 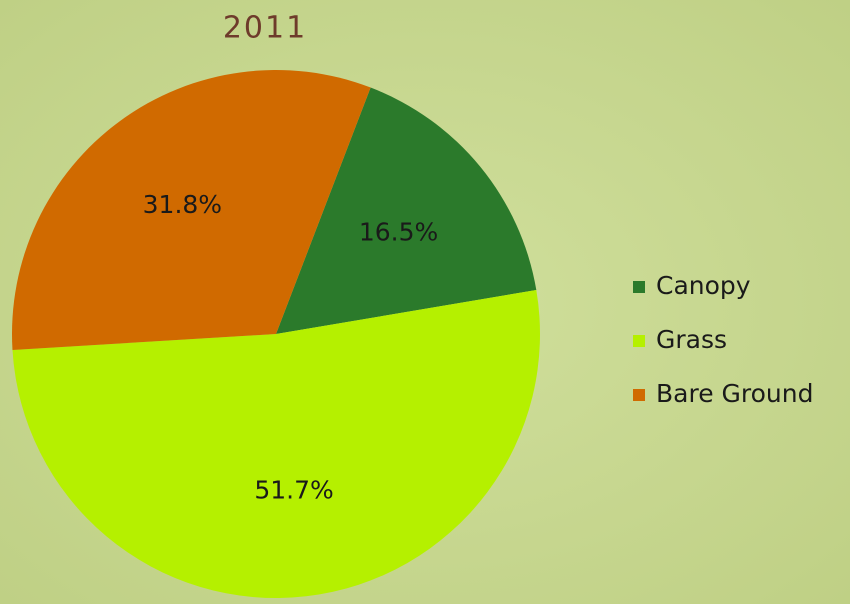 I want to click on legend-label: Bare Ground, so click(x=734, y=393).